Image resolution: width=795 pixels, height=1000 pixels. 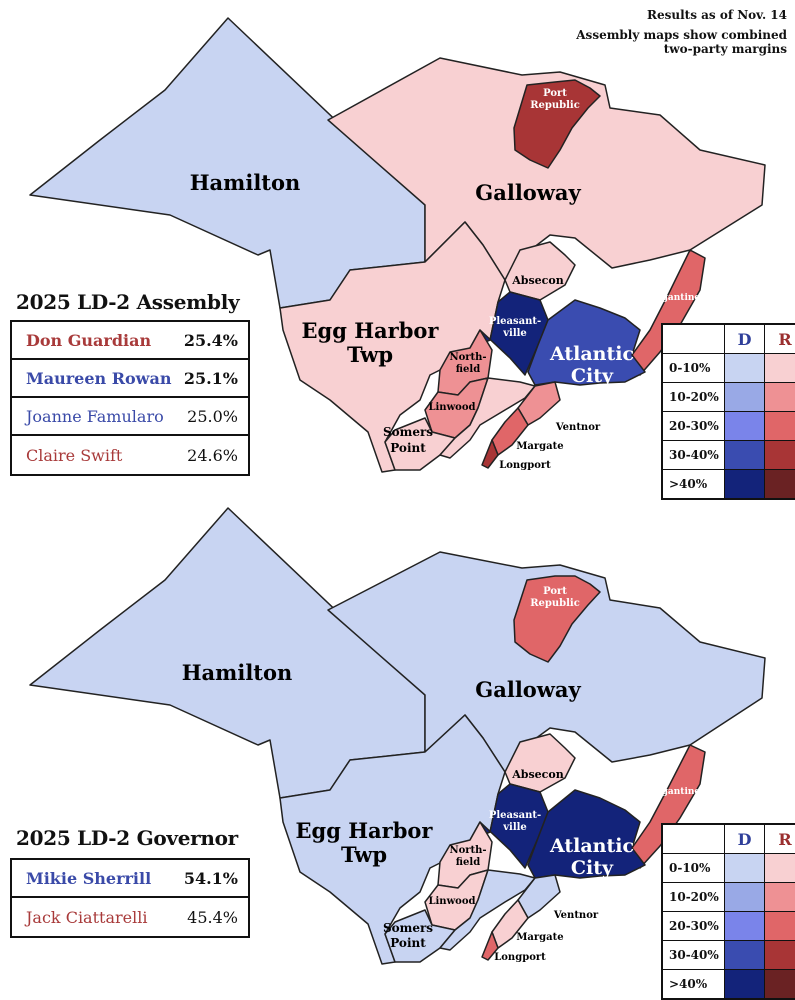 I want to click on port-republic-label: Republic, so click(x=555, y=105).